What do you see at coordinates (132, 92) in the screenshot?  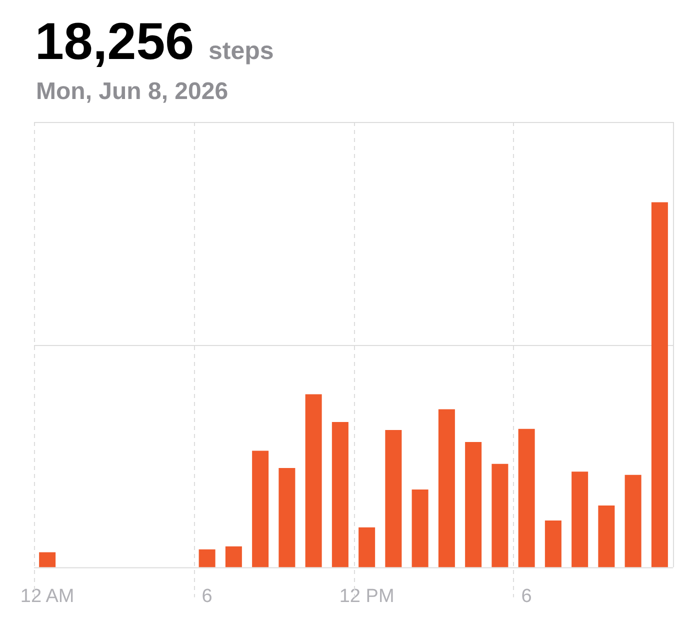 I see `chart-subtitle: Mon, Jun 8, 2026` at bounding box center [132, 92].